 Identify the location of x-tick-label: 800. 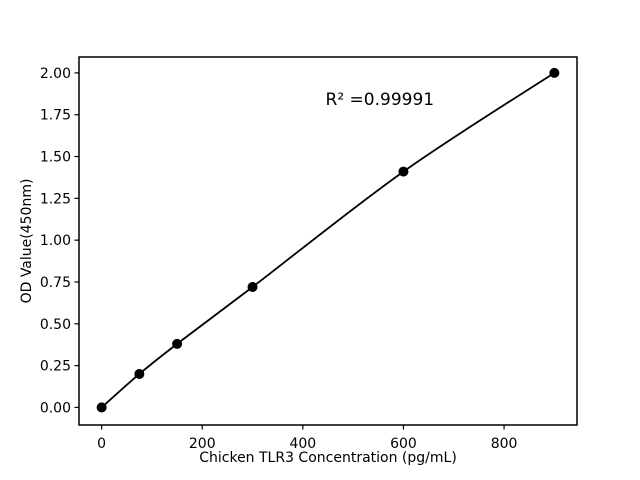
(504, 444).